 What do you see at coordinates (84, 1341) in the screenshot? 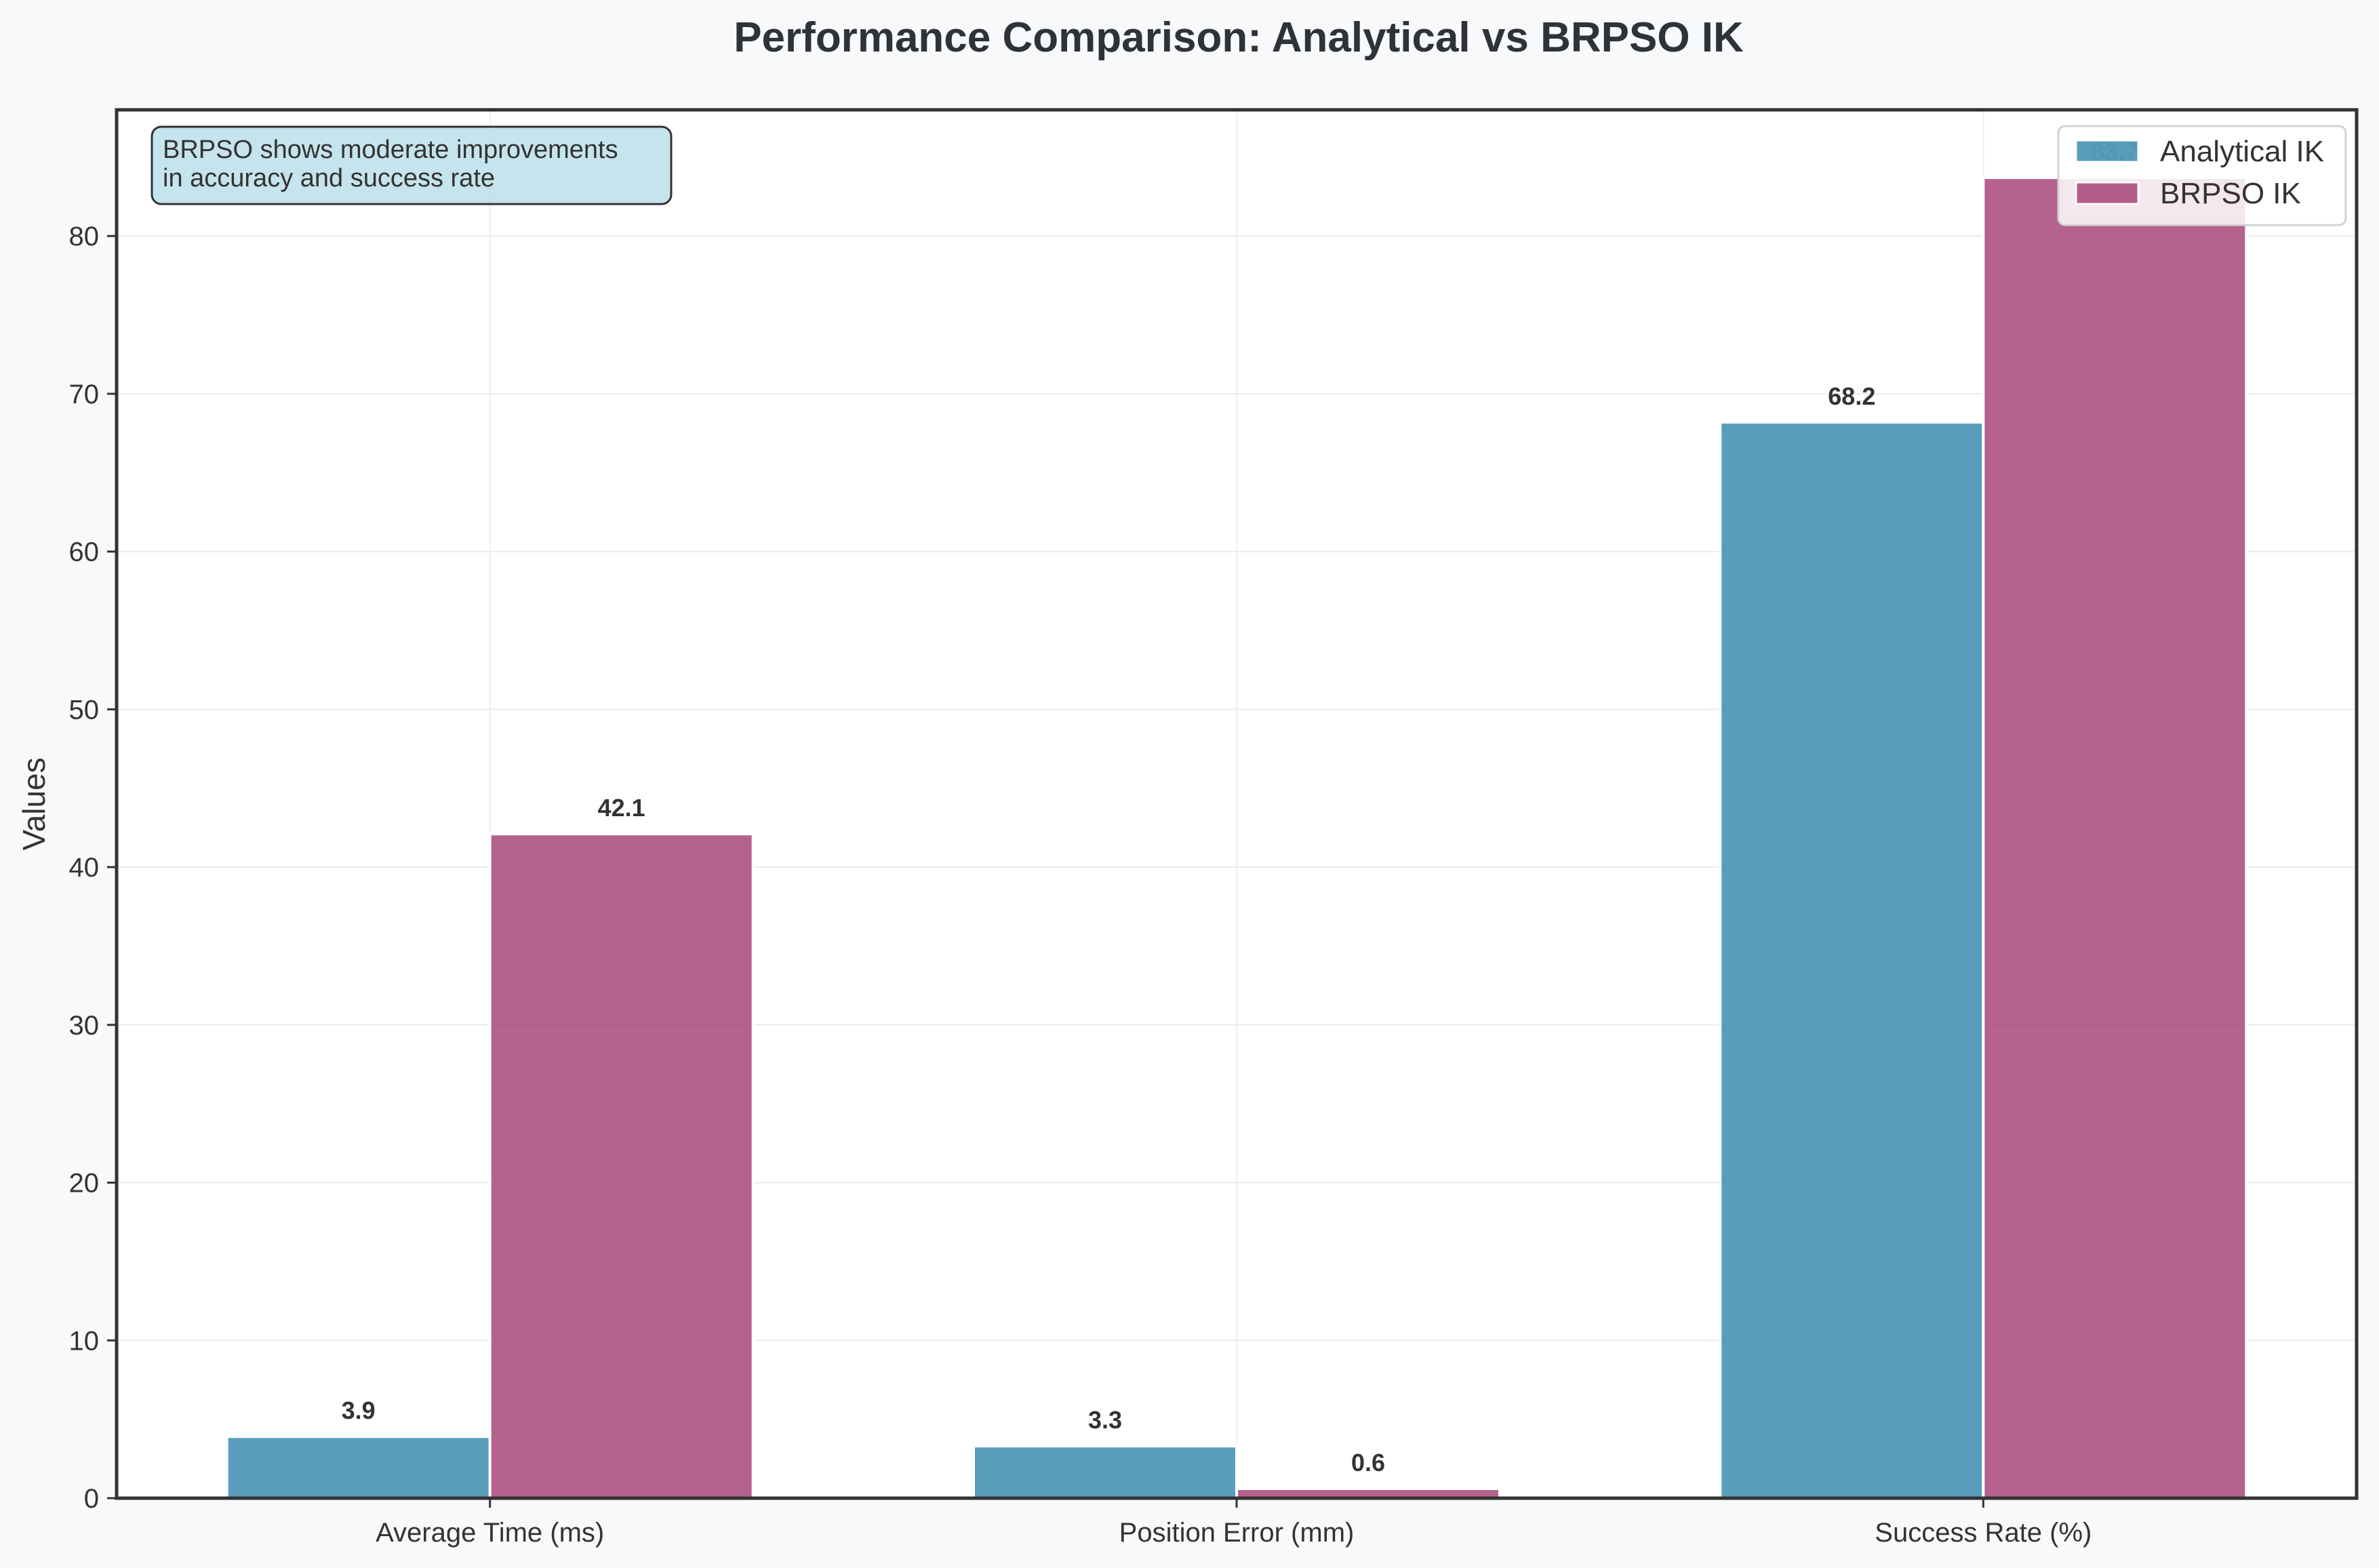
I see `y-tick-label: 10` at bounding box center [84, 1341].